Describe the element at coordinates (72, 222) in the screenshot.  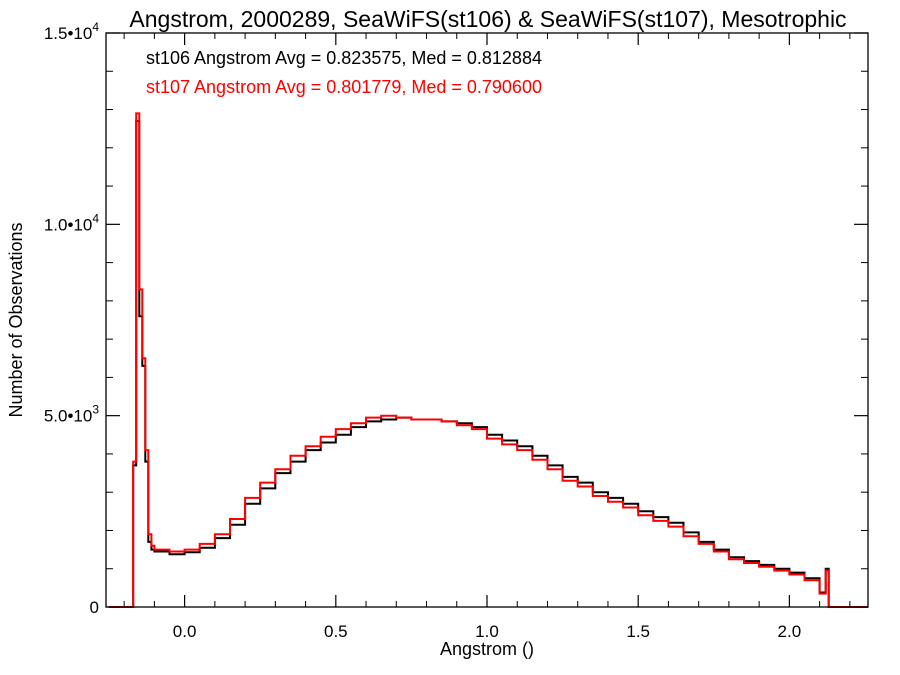
I see `y-tick-label: 1.0•104` at that location.